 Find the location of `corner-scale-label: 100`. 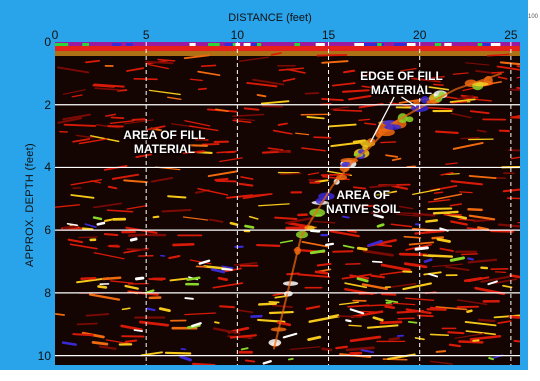

corner-scale-label: 100 is located at coordinates (533, 17).